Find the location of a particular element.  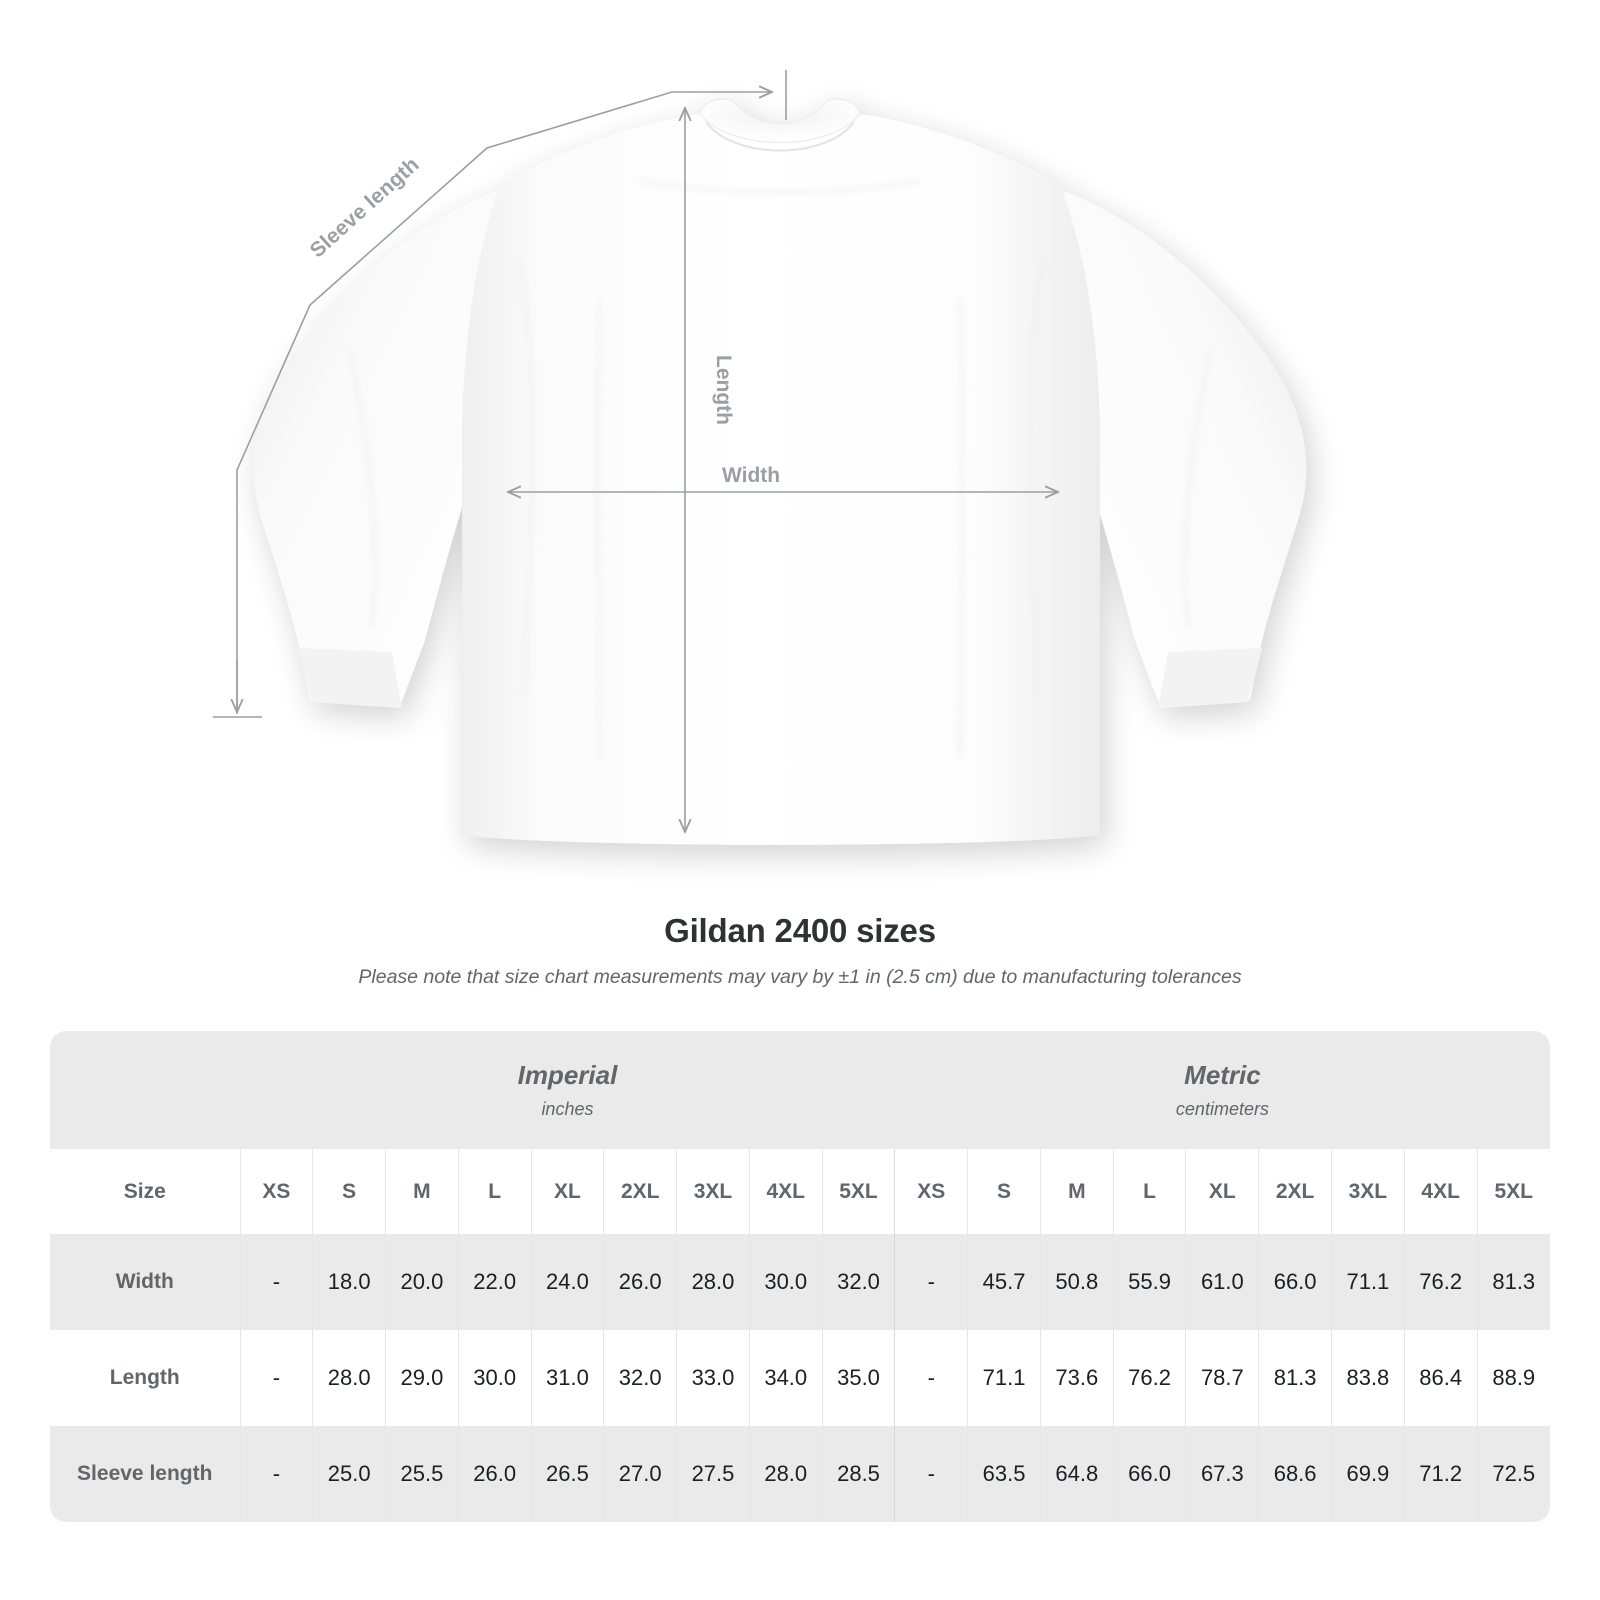

cell-length-imperial-xl: 31.0 is located at coordinates (567, 1378).